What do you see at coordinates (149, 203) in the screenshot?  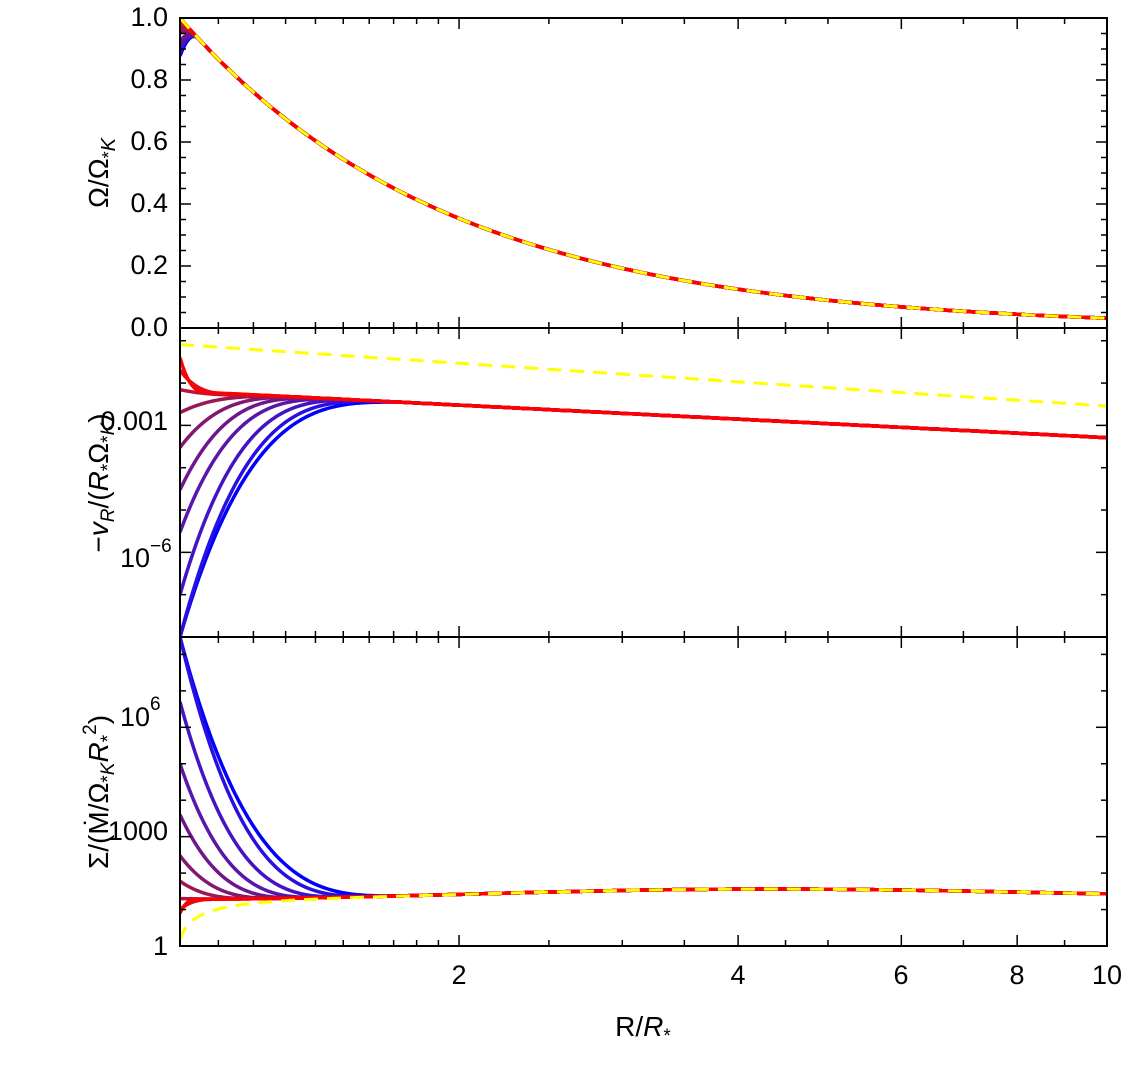 I see `ytick-label-0.4: 0.4` at bounding box center [149, 203].